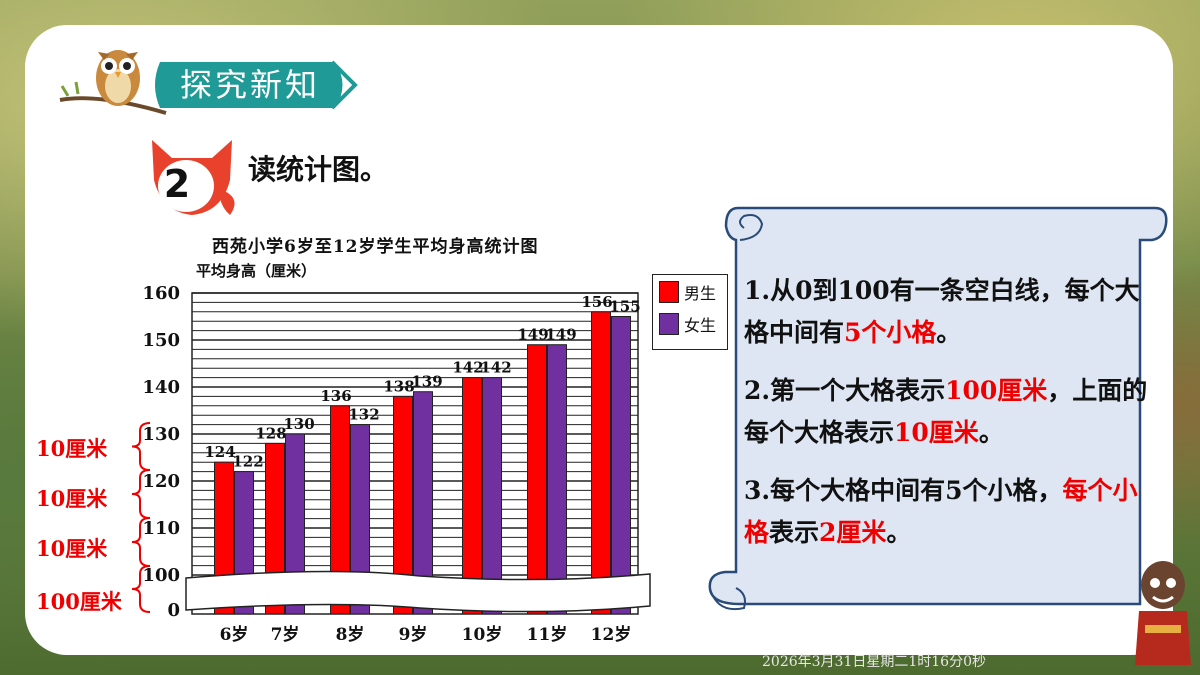  I want to click on highlight-text: 100厘米, so click(996, 390).